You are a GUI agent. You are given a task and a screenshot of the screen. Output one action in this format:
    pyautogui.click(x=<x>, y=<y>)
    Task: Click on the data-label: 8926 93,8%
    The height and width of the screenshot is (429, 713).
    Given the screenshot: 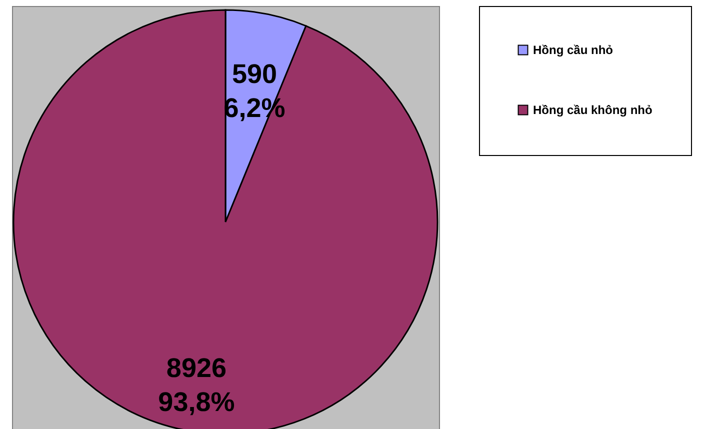 What is the action you would take?
    pyautogui.click(x=196, y=385)
    